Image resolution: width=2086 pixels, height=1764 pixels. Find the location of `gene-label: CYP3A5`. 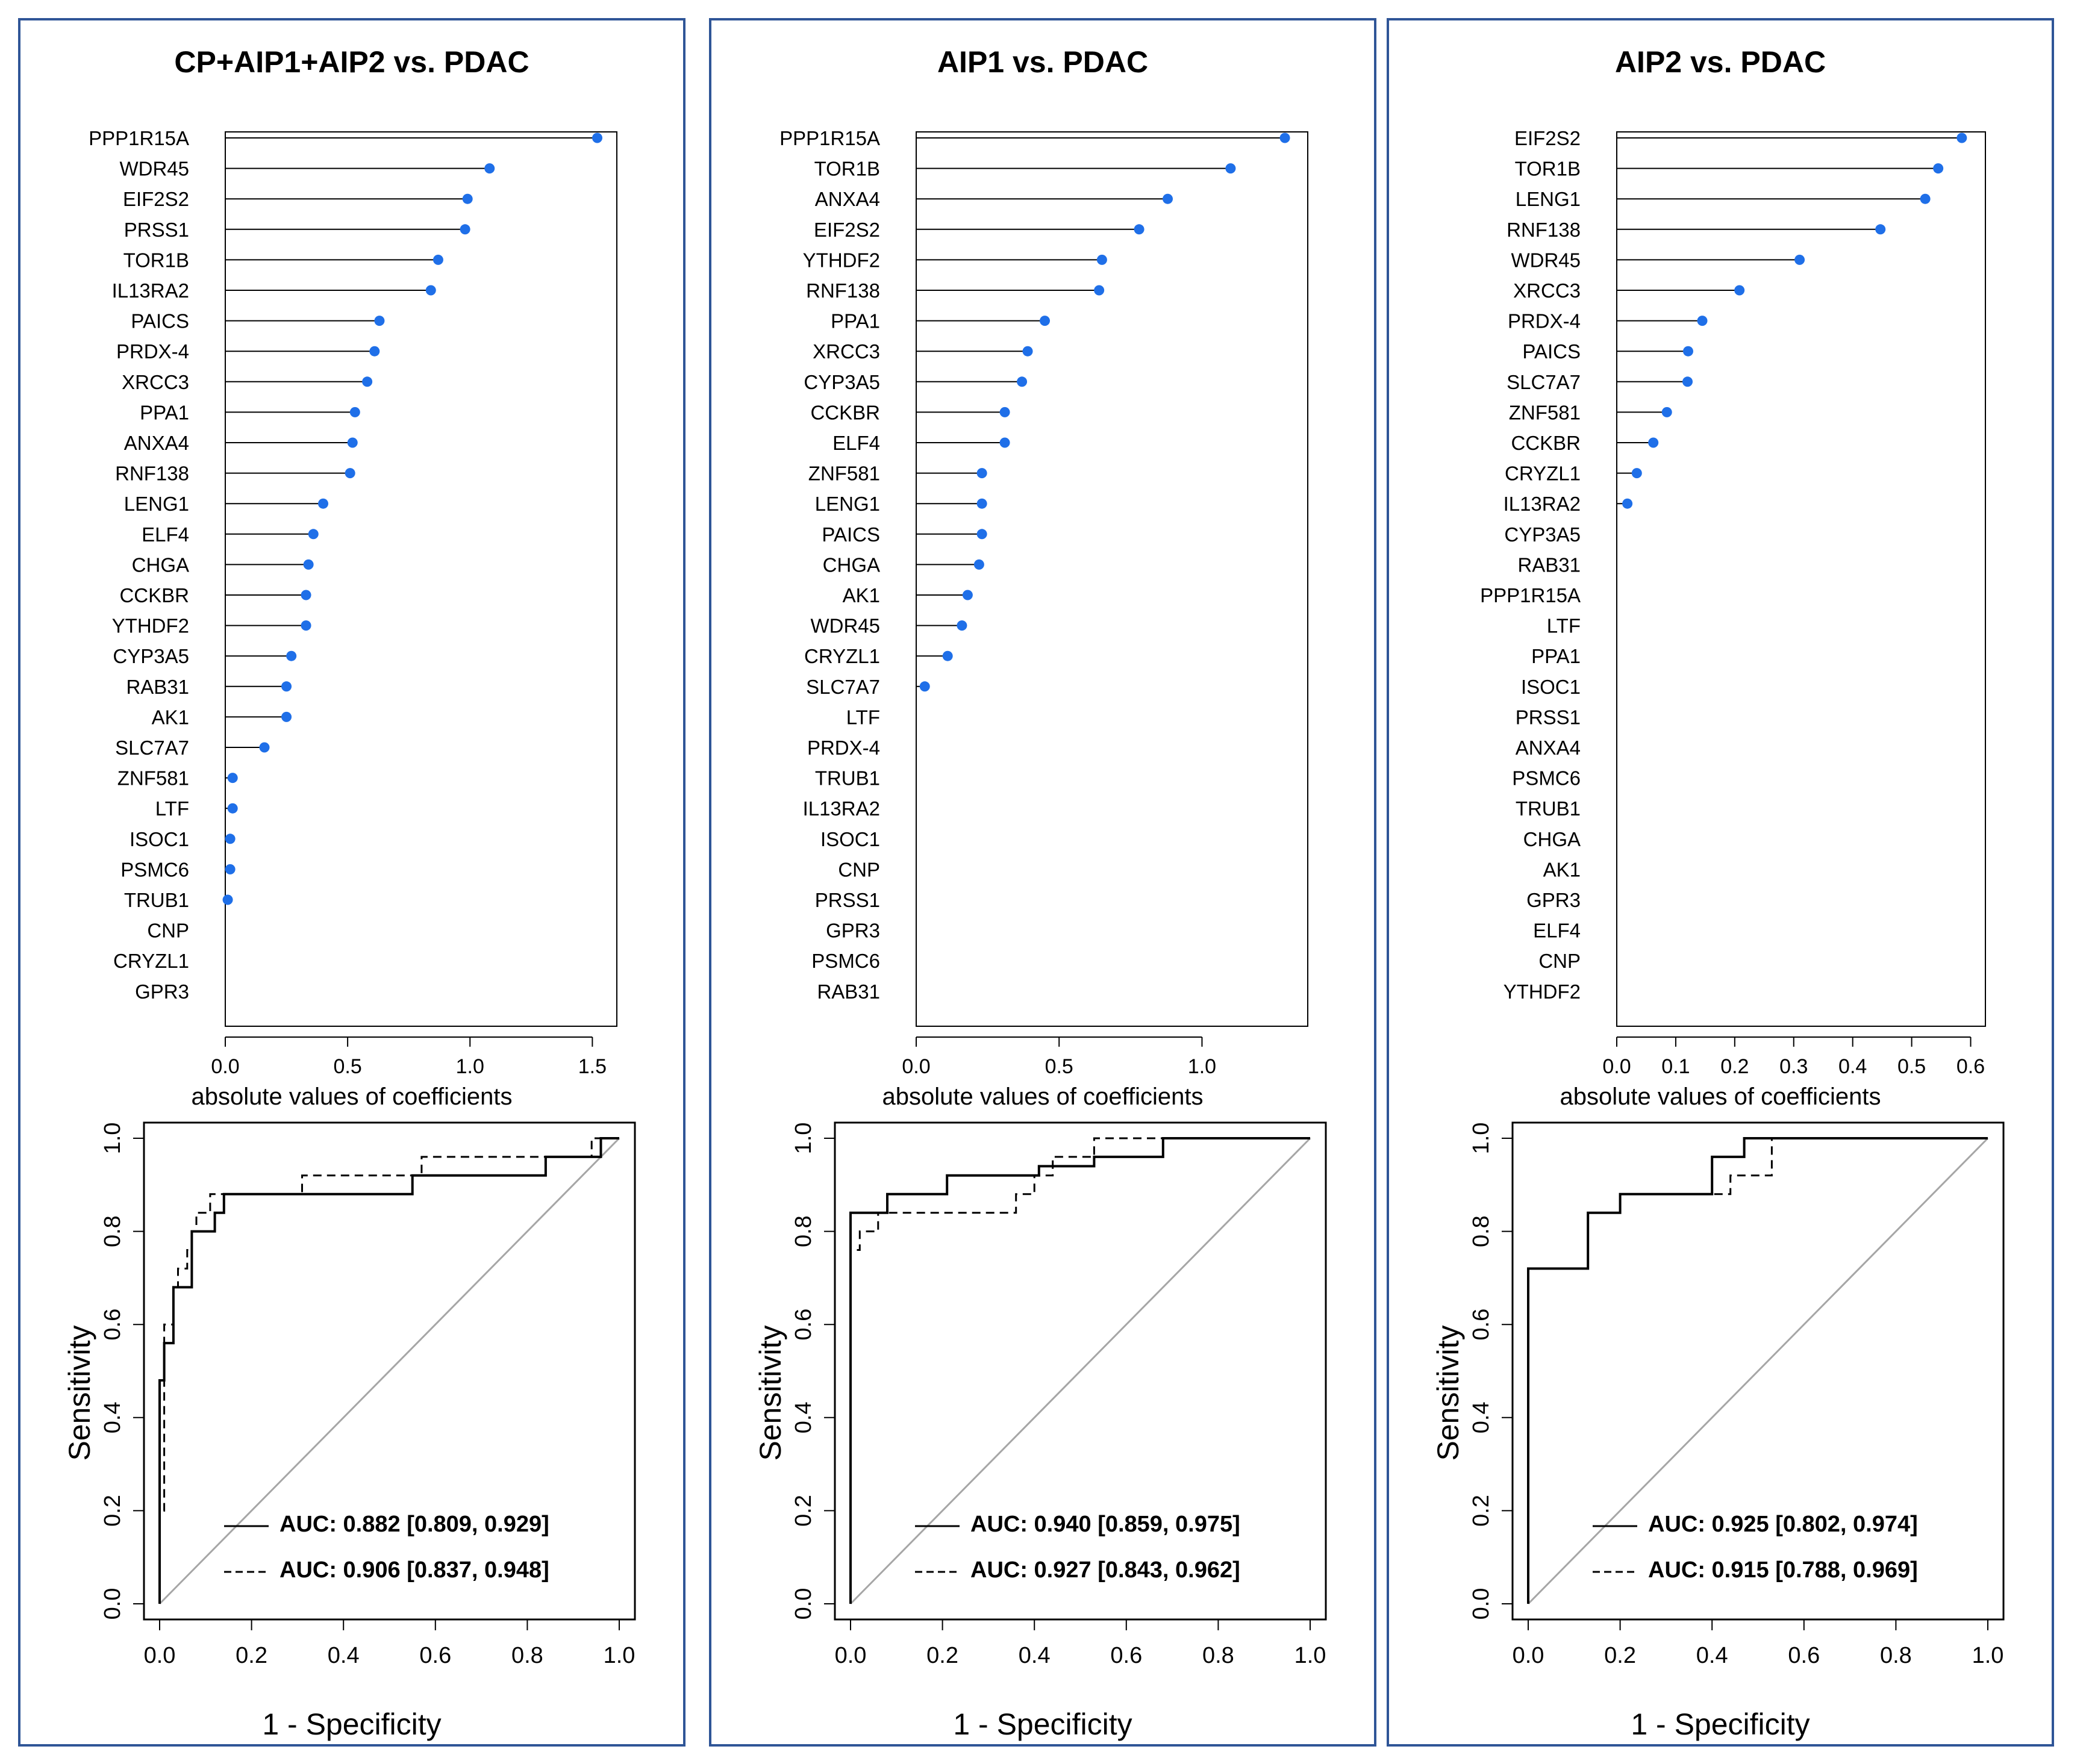

gene-label: CYP3A5 is located at coordinates (1542, 534).